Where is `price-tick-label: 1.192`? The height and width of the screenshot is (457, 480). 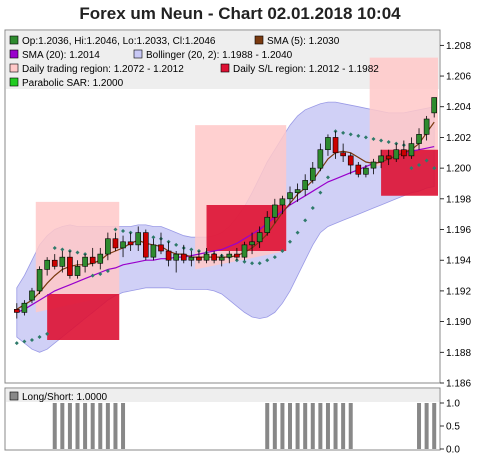
price-tick-label: 1.192 is located at coordinates (458, 291).